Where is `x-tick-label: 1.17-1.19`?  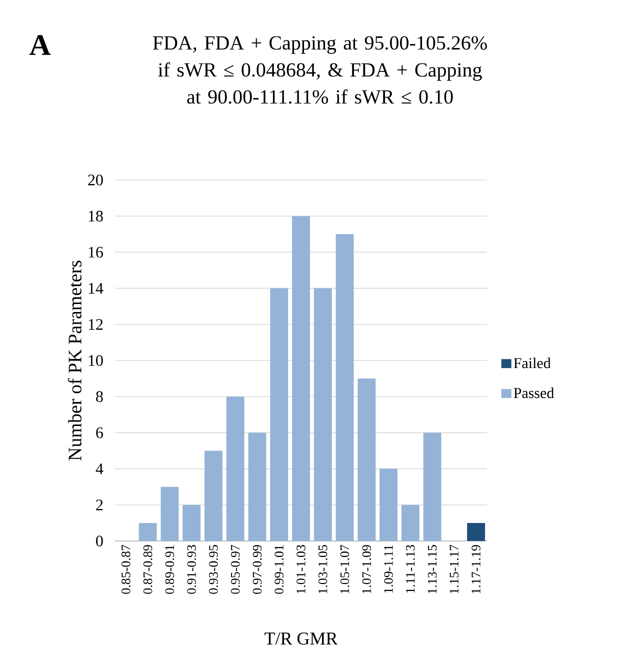 x-tick-label: 1.17-1.19 is located at coordinates (476, 569).